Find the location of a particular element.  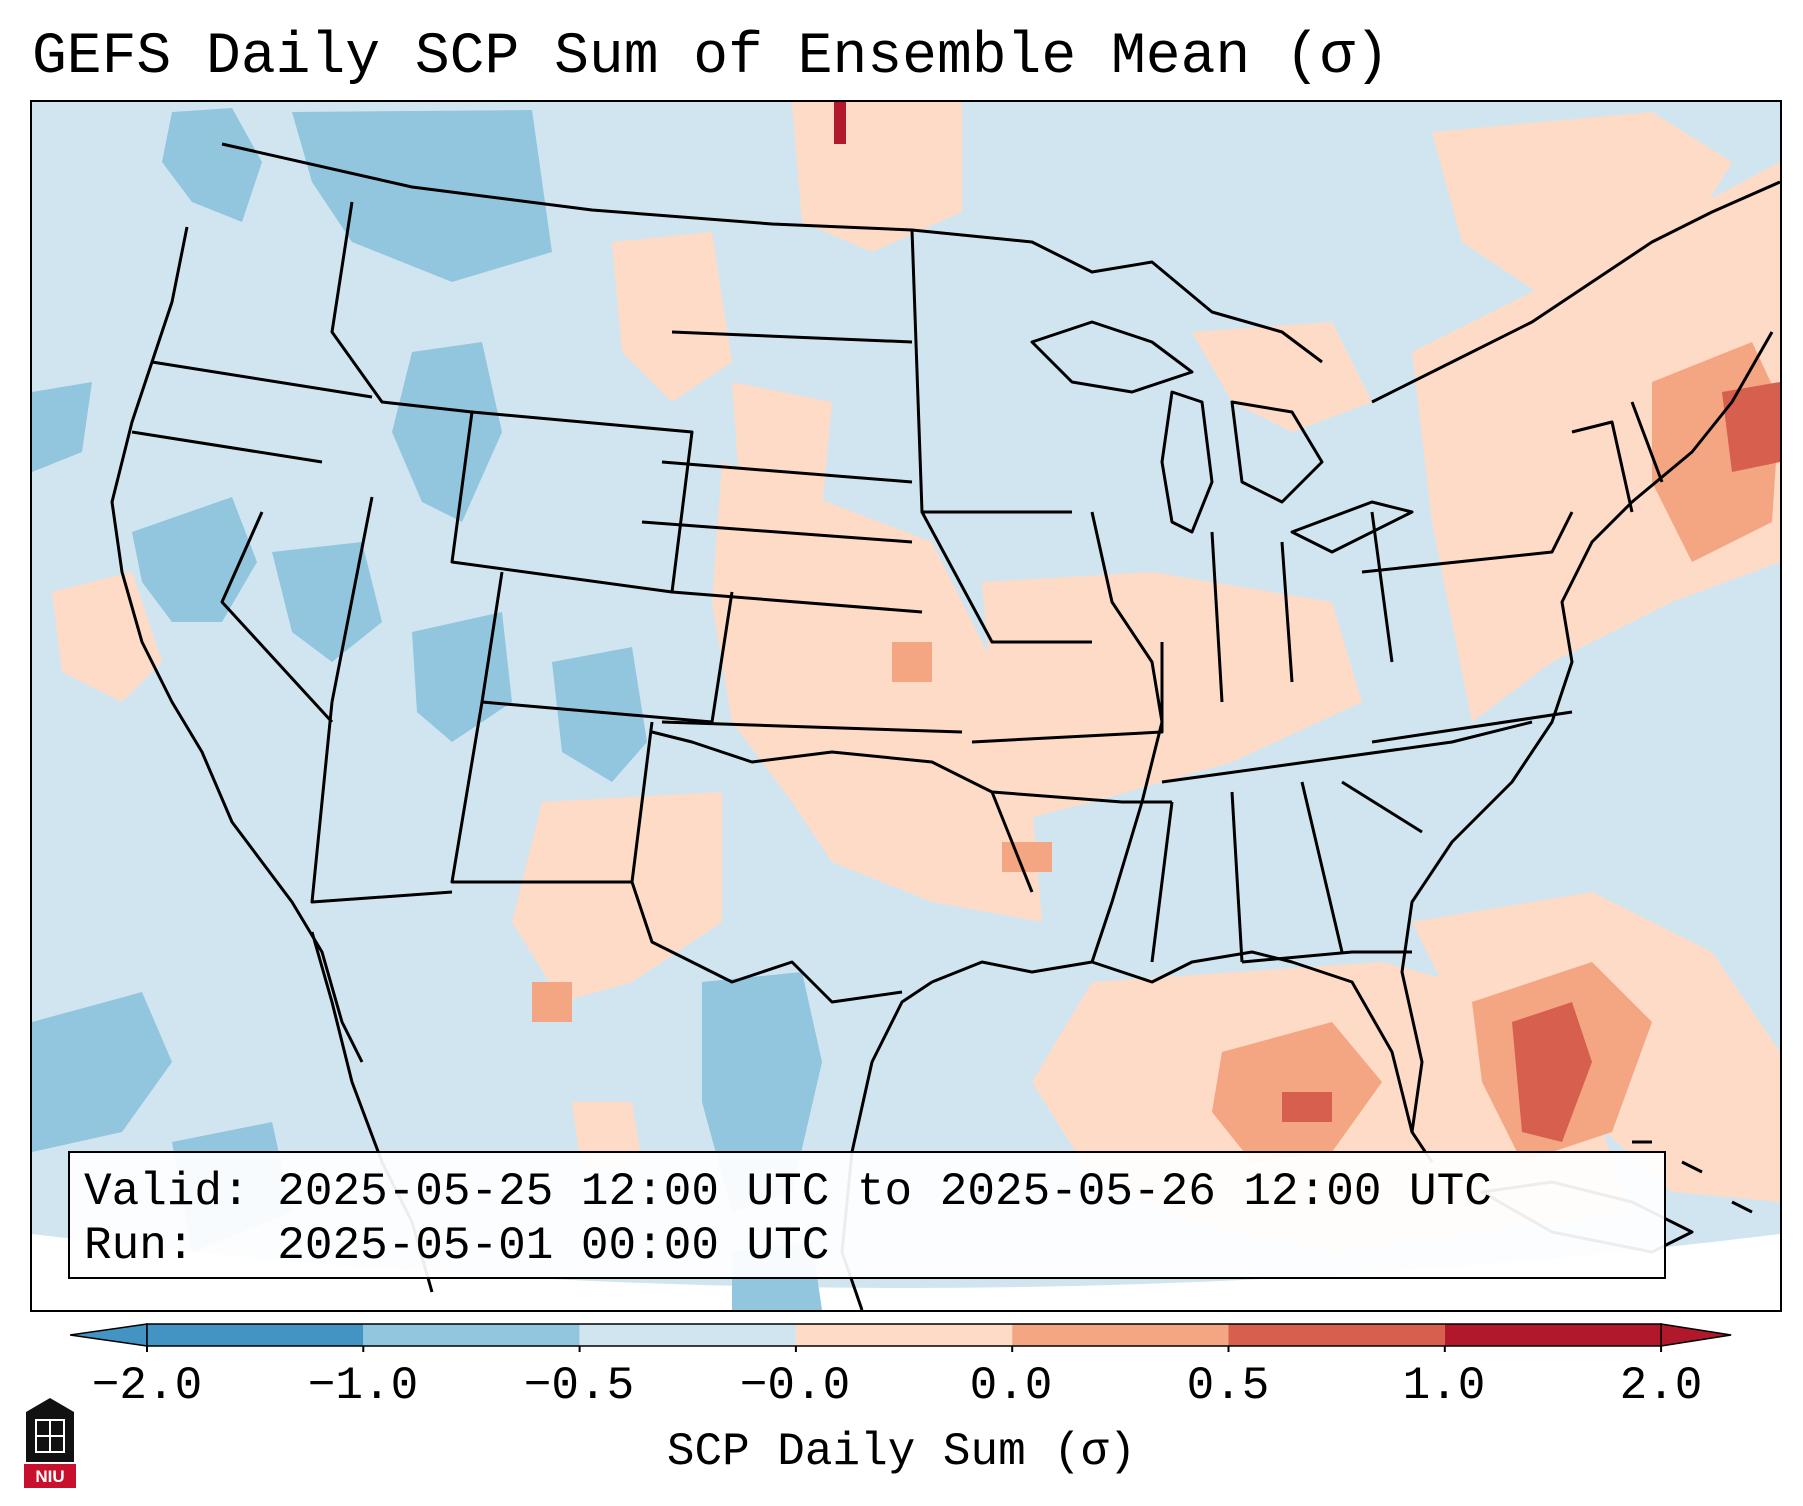

colorbar-tick-label: −1.0 is located at coordinates (363, 1386).